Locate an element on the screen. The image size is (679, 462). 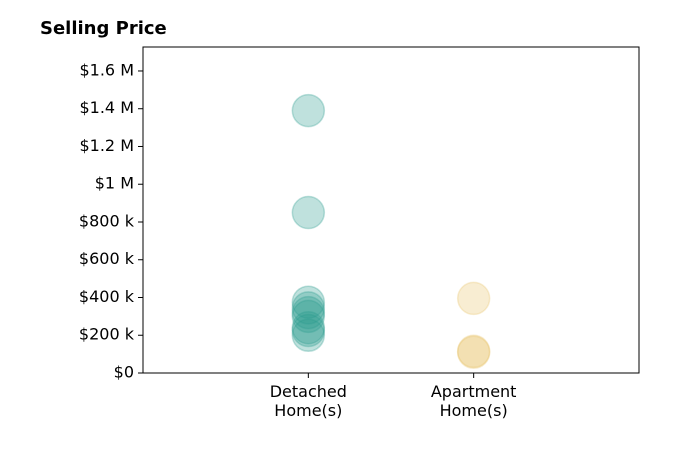
y-tick-label: $1 M is located at coordinates (114, 183).